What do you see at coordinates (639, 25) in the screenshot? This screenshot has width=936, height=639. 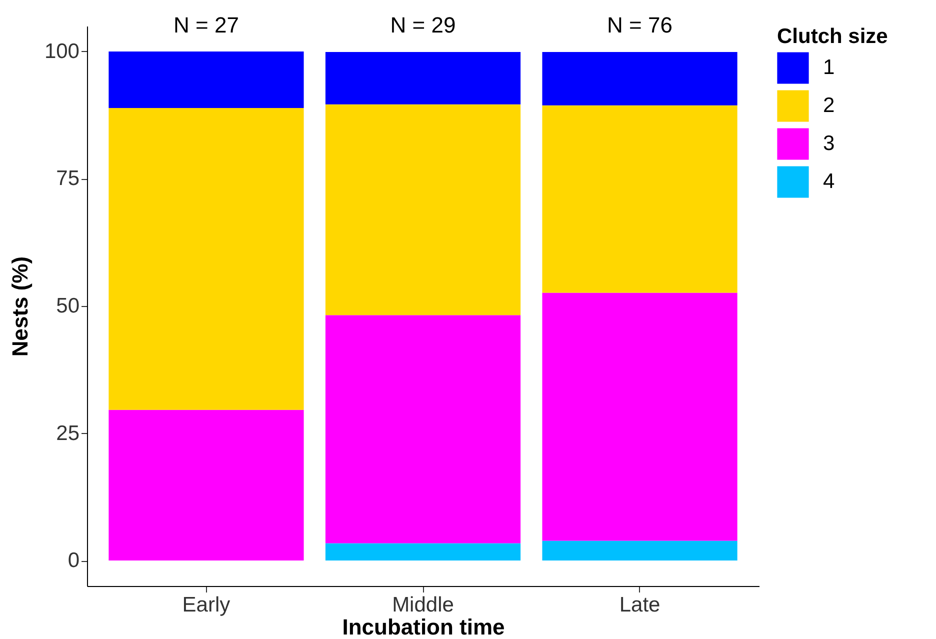 I see `annotation: N = 76` at bounding box center [639, 25].